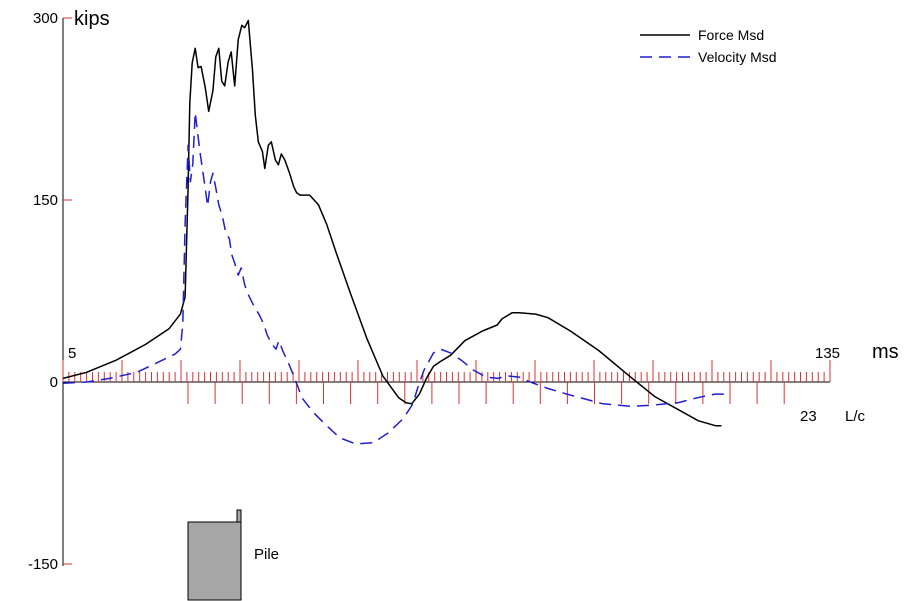  Describe the element at coordinates (808, 416) in the screenshot. I see `lc-end-label: 23` at that location.